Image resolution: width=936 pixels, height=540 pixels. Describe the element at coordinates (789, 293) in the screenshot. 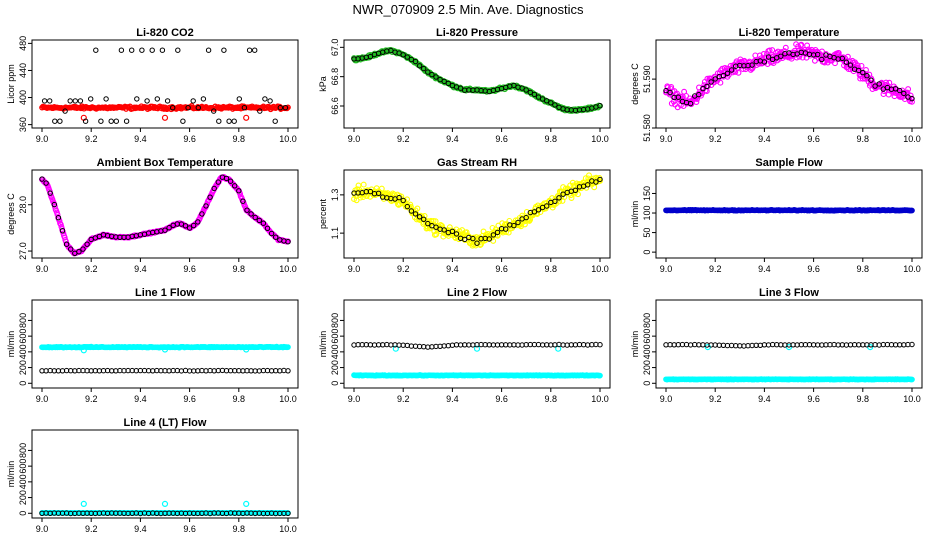

I see `chart-title: Line 3 Flow` at that location.